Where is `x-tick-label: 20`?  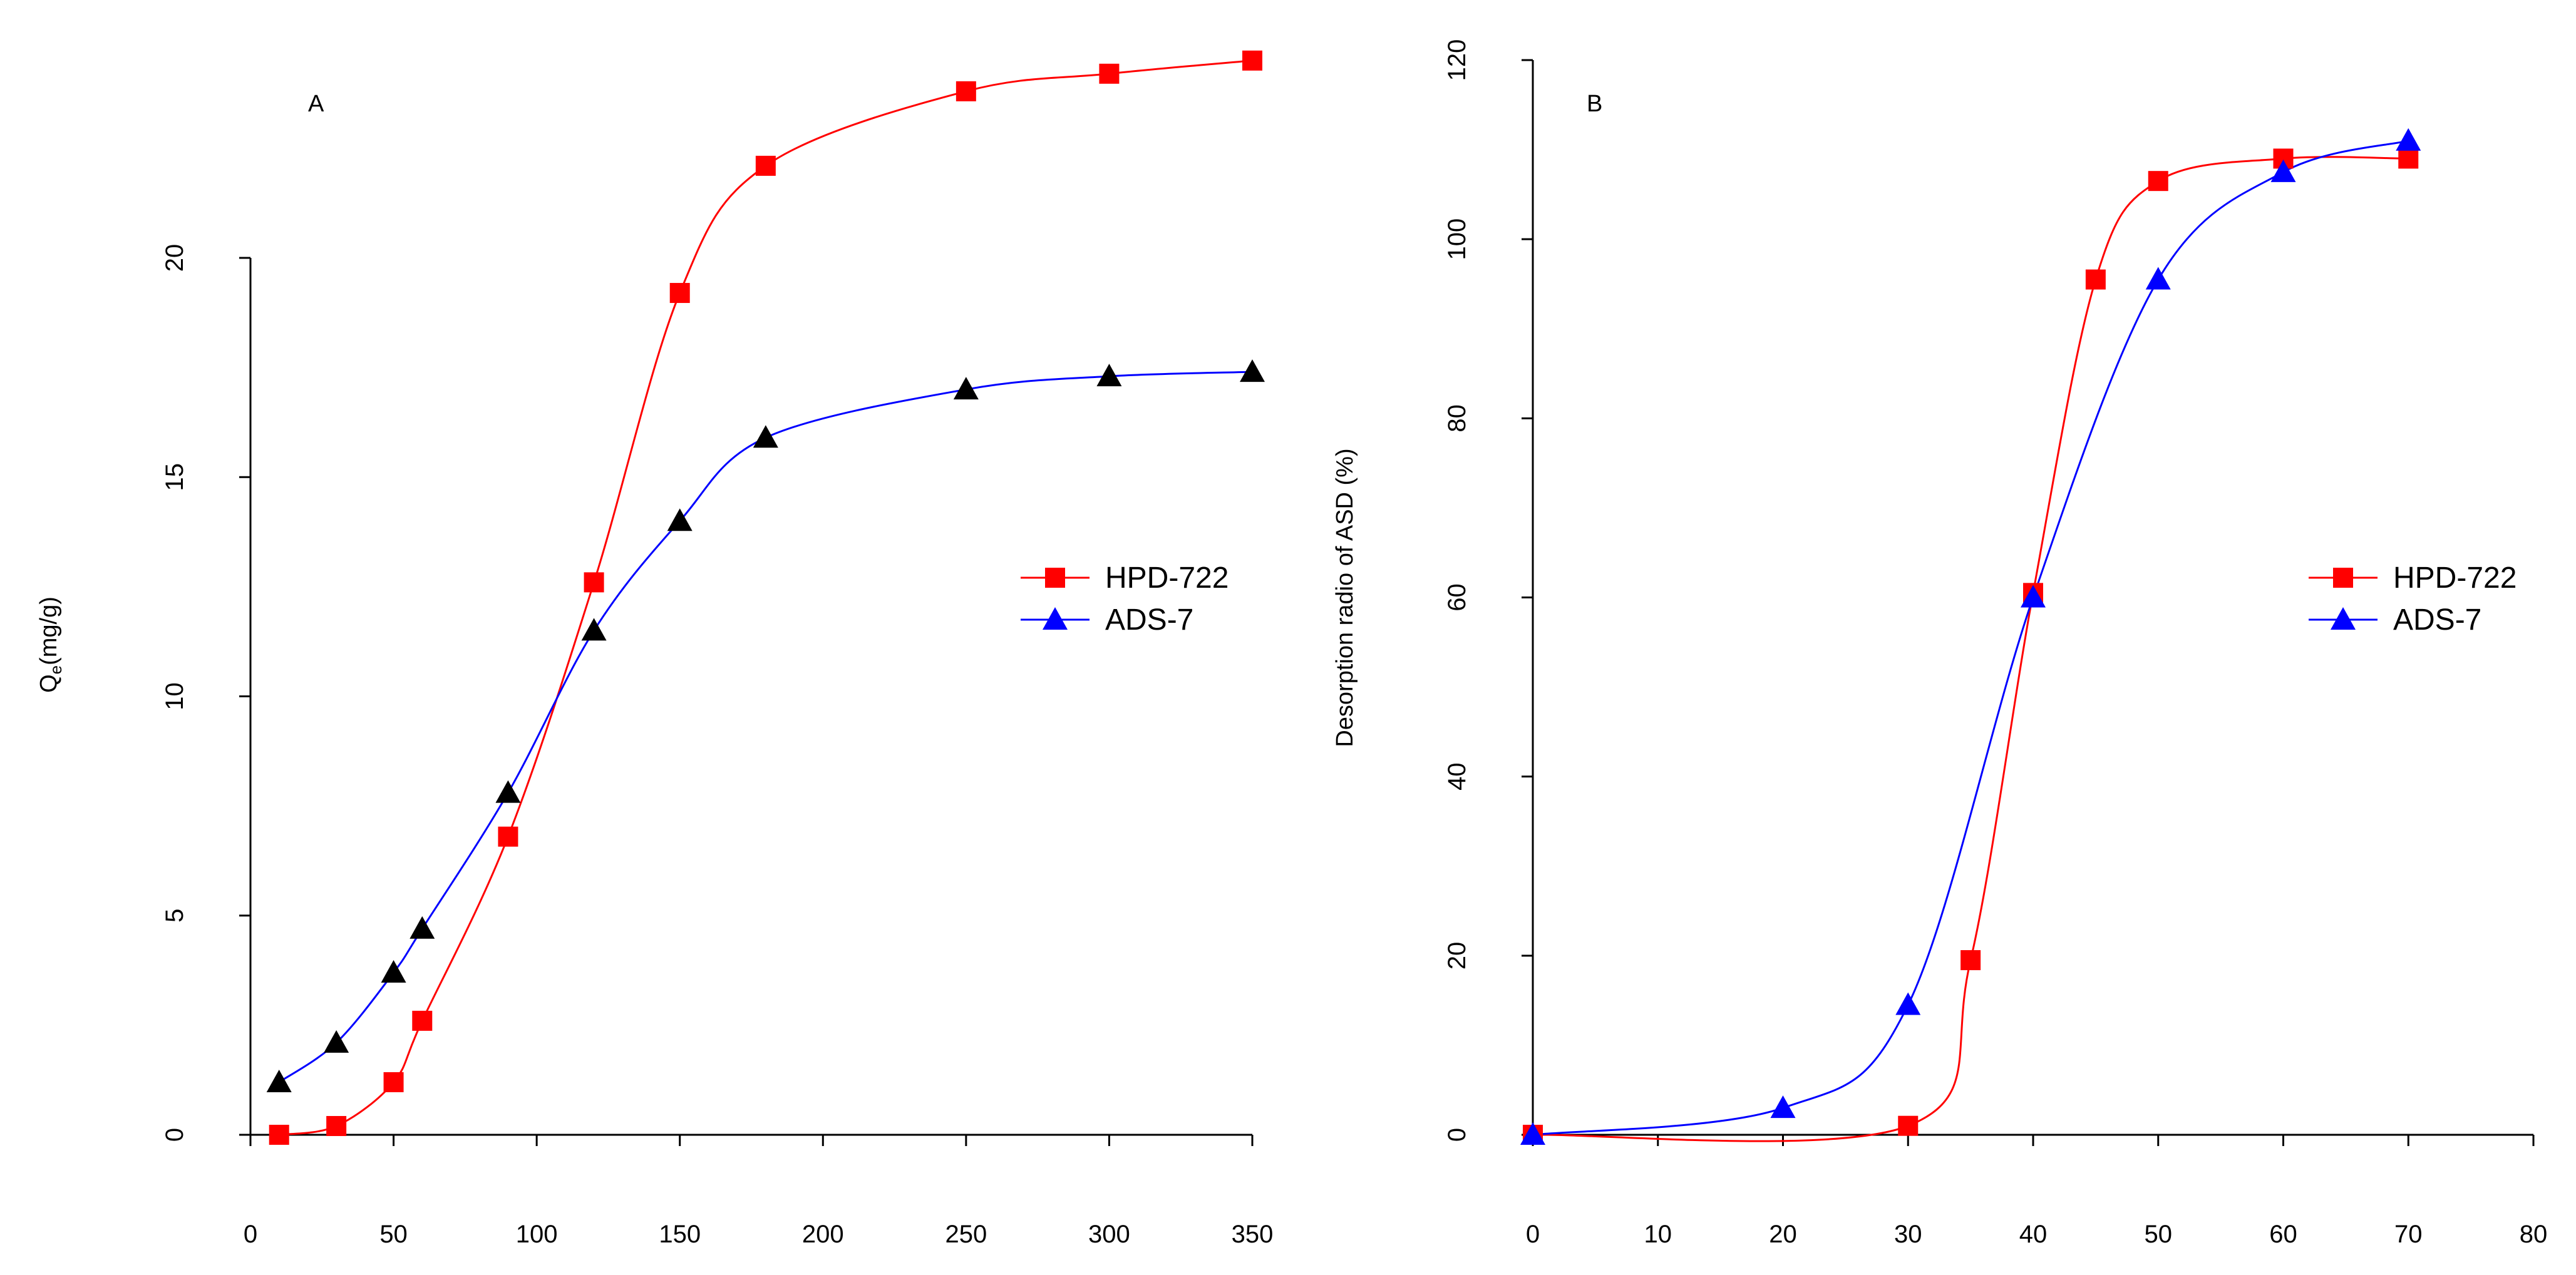 x-tick-label: 20 is located at coordinates (1783, 1234).